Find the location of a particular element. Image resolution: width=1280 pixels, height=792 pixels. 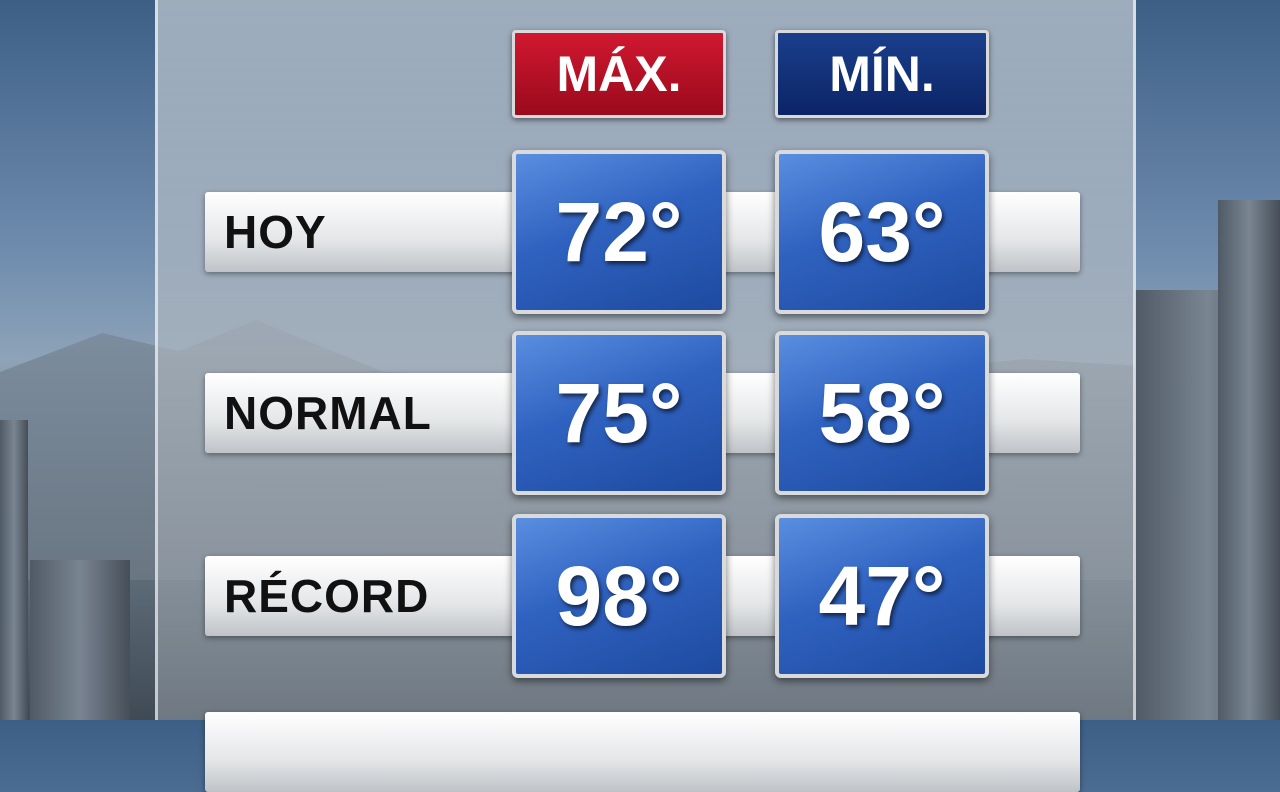

max-value: 75° is located at coordinates (619, 413).